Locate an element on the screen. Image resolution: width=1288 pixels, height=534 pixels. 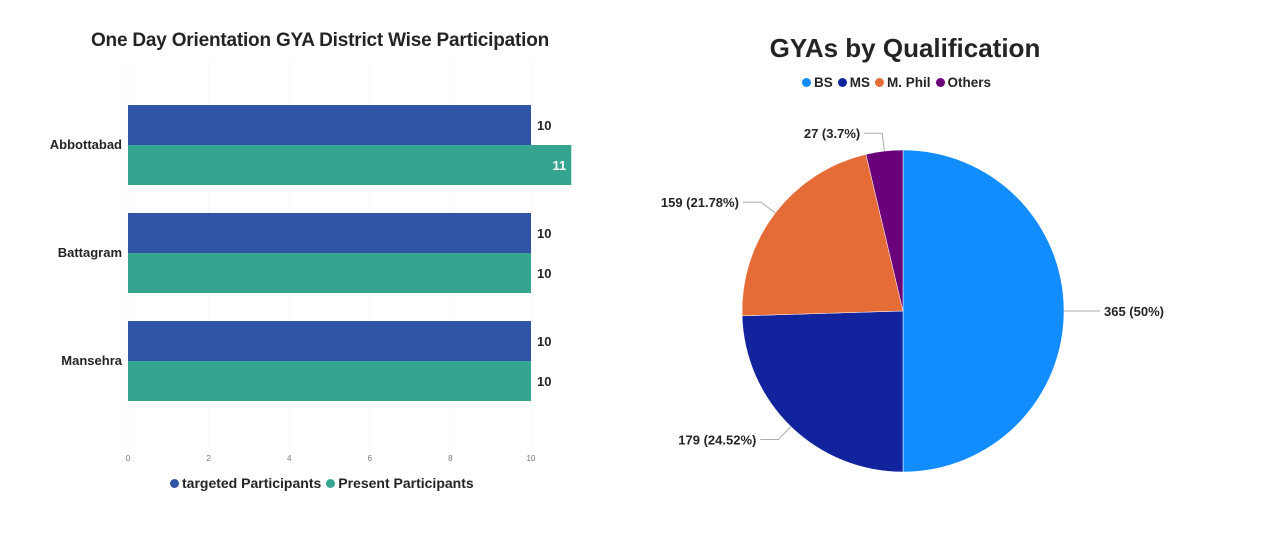
slice-data-label: 365 (50%) is located at coordinates (1134, 311).